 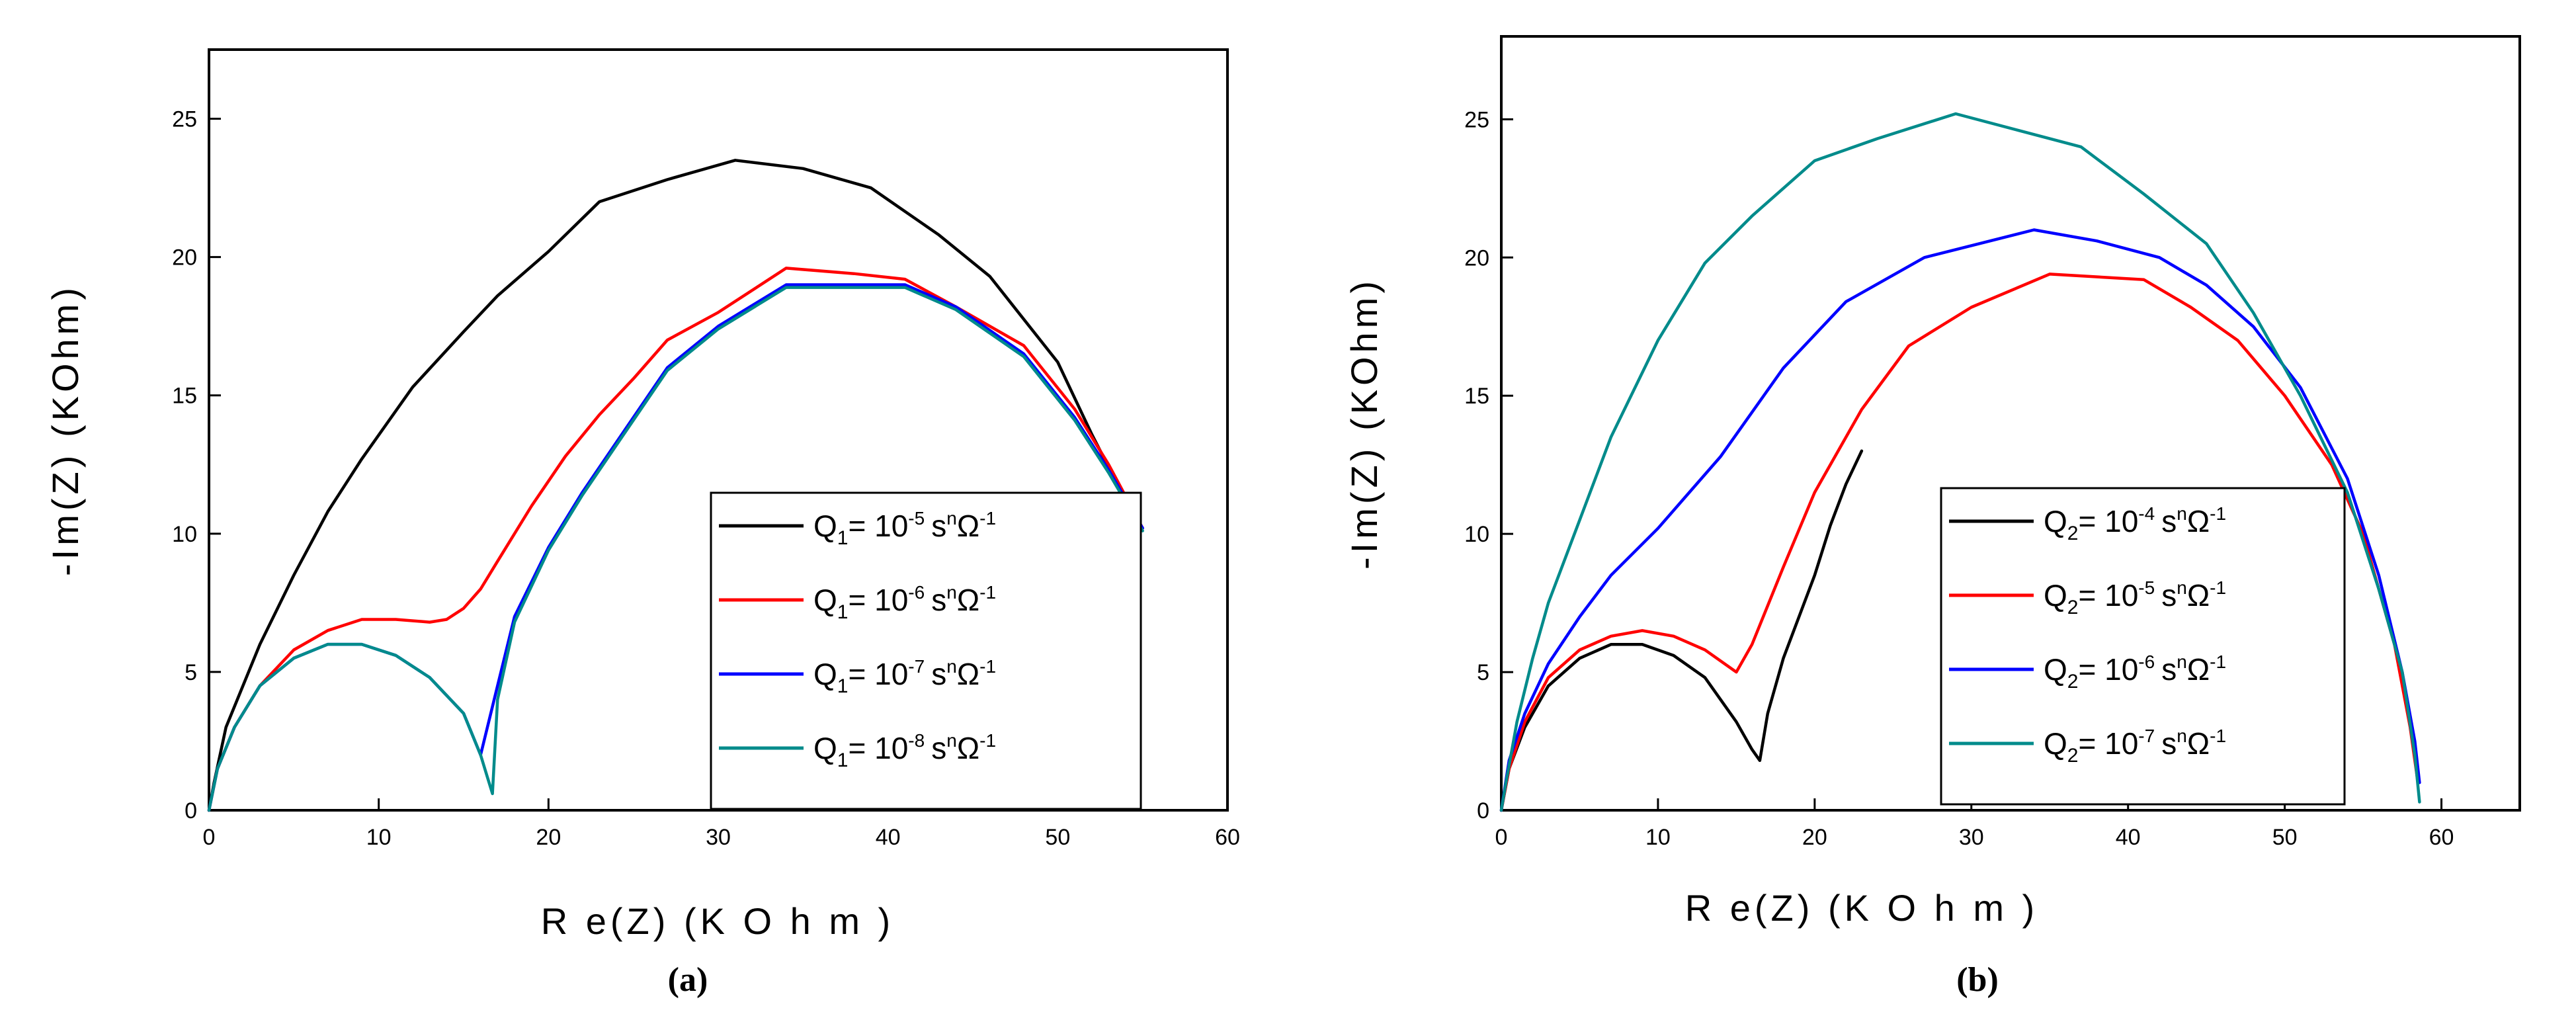 I want to click on legend-entry: Q2= 10-5 snΩ-1, so click(x=2135, y=597).